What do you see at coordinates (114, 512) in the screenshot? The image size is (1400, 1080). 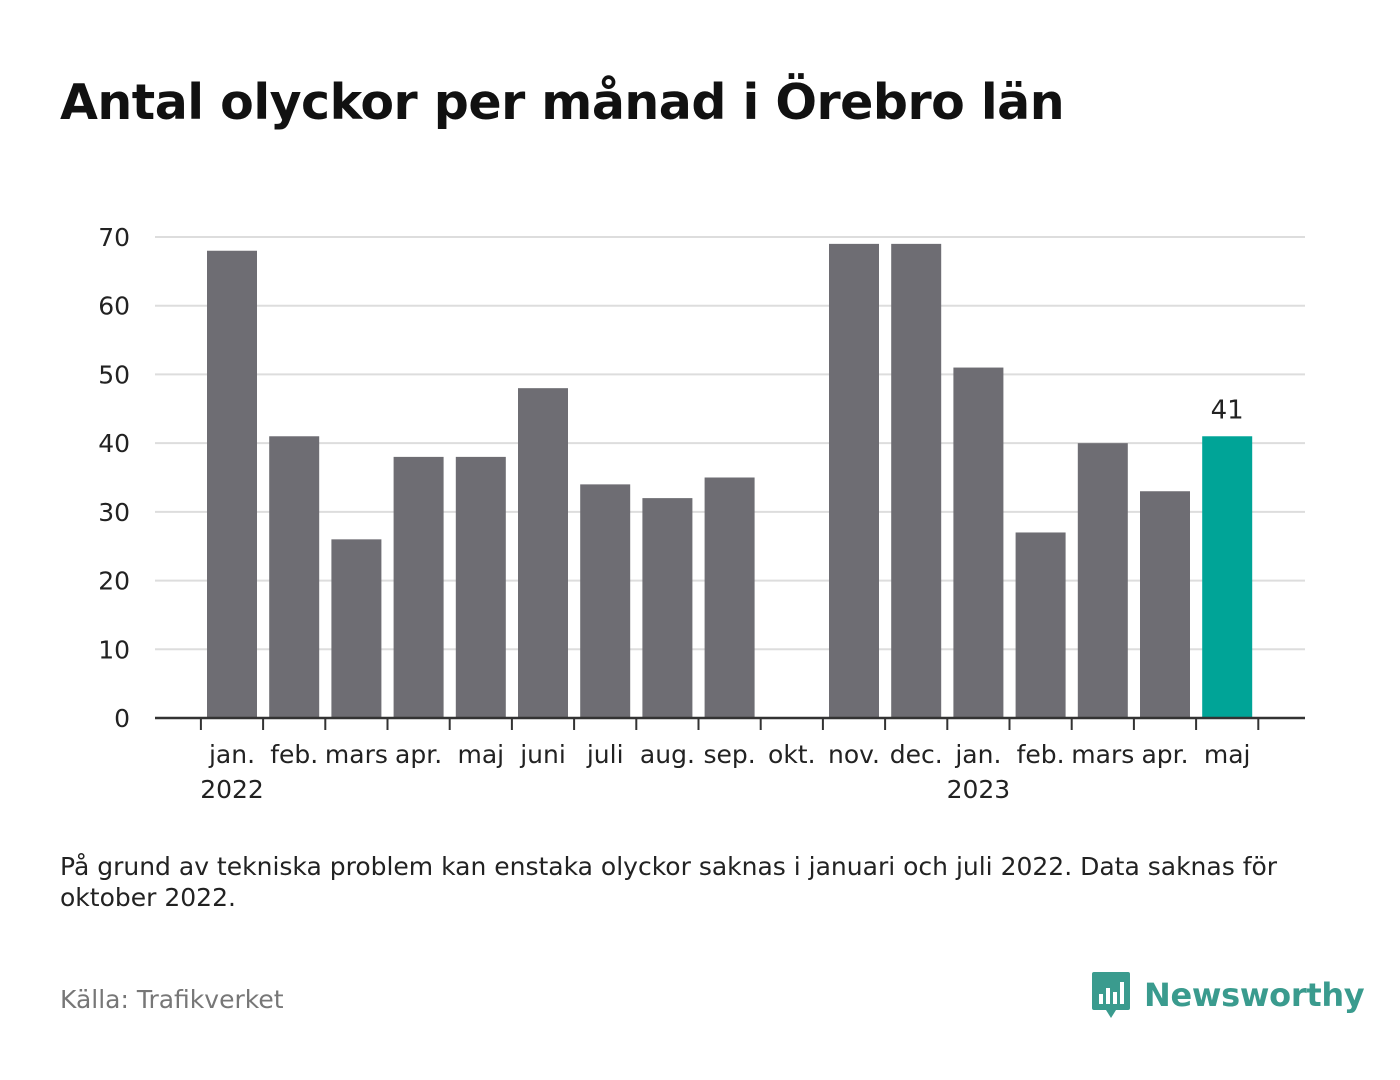 I see `y-tick-label: 30` at bounding box center [114, 512].